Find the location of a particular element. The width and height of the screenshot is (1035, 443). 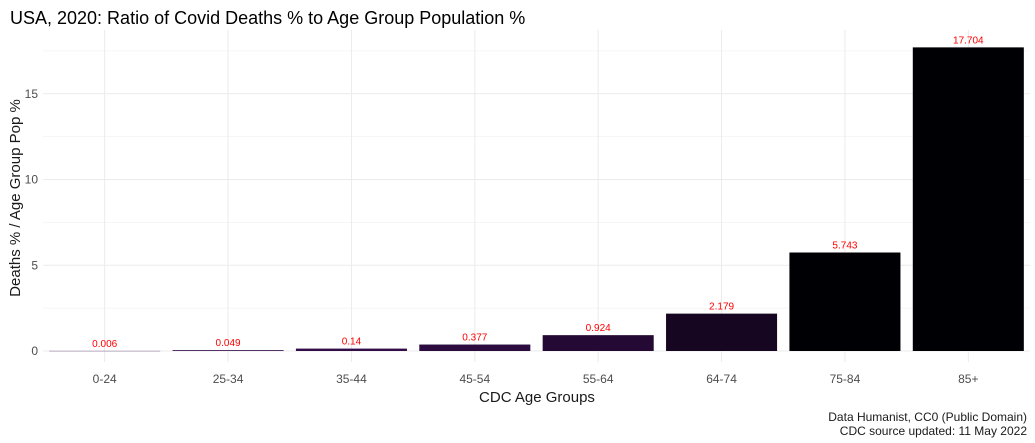

x-tick-label: 45-54 is located at coordinates (474, 379).